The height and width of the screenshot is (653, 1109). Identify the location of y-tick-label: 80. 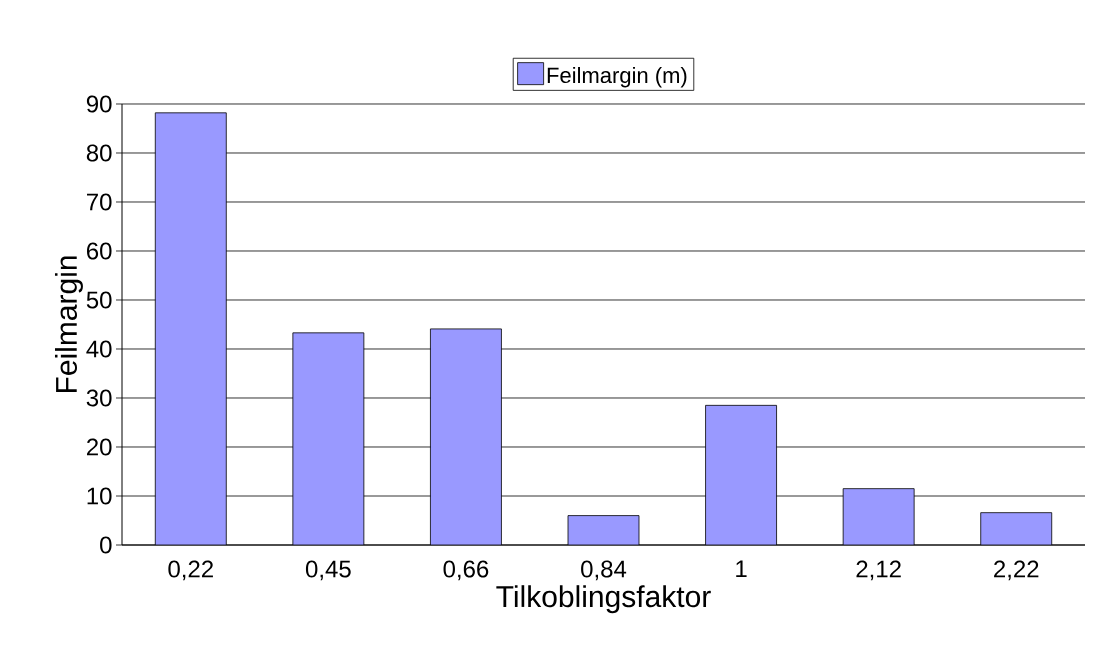
(99, 153).